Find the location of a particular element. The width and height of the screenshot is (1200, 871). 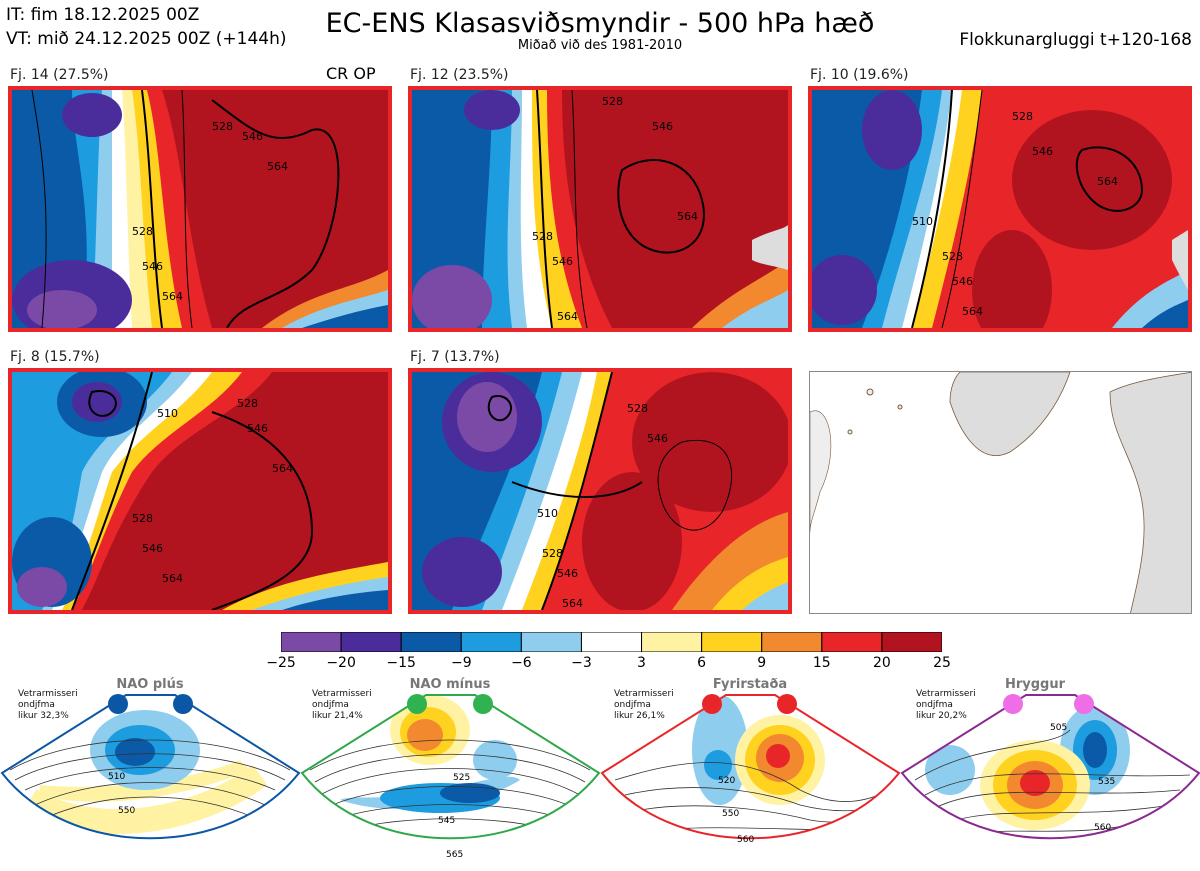

colorbar-tick-label: 9 is located at coordinates (762, 663).